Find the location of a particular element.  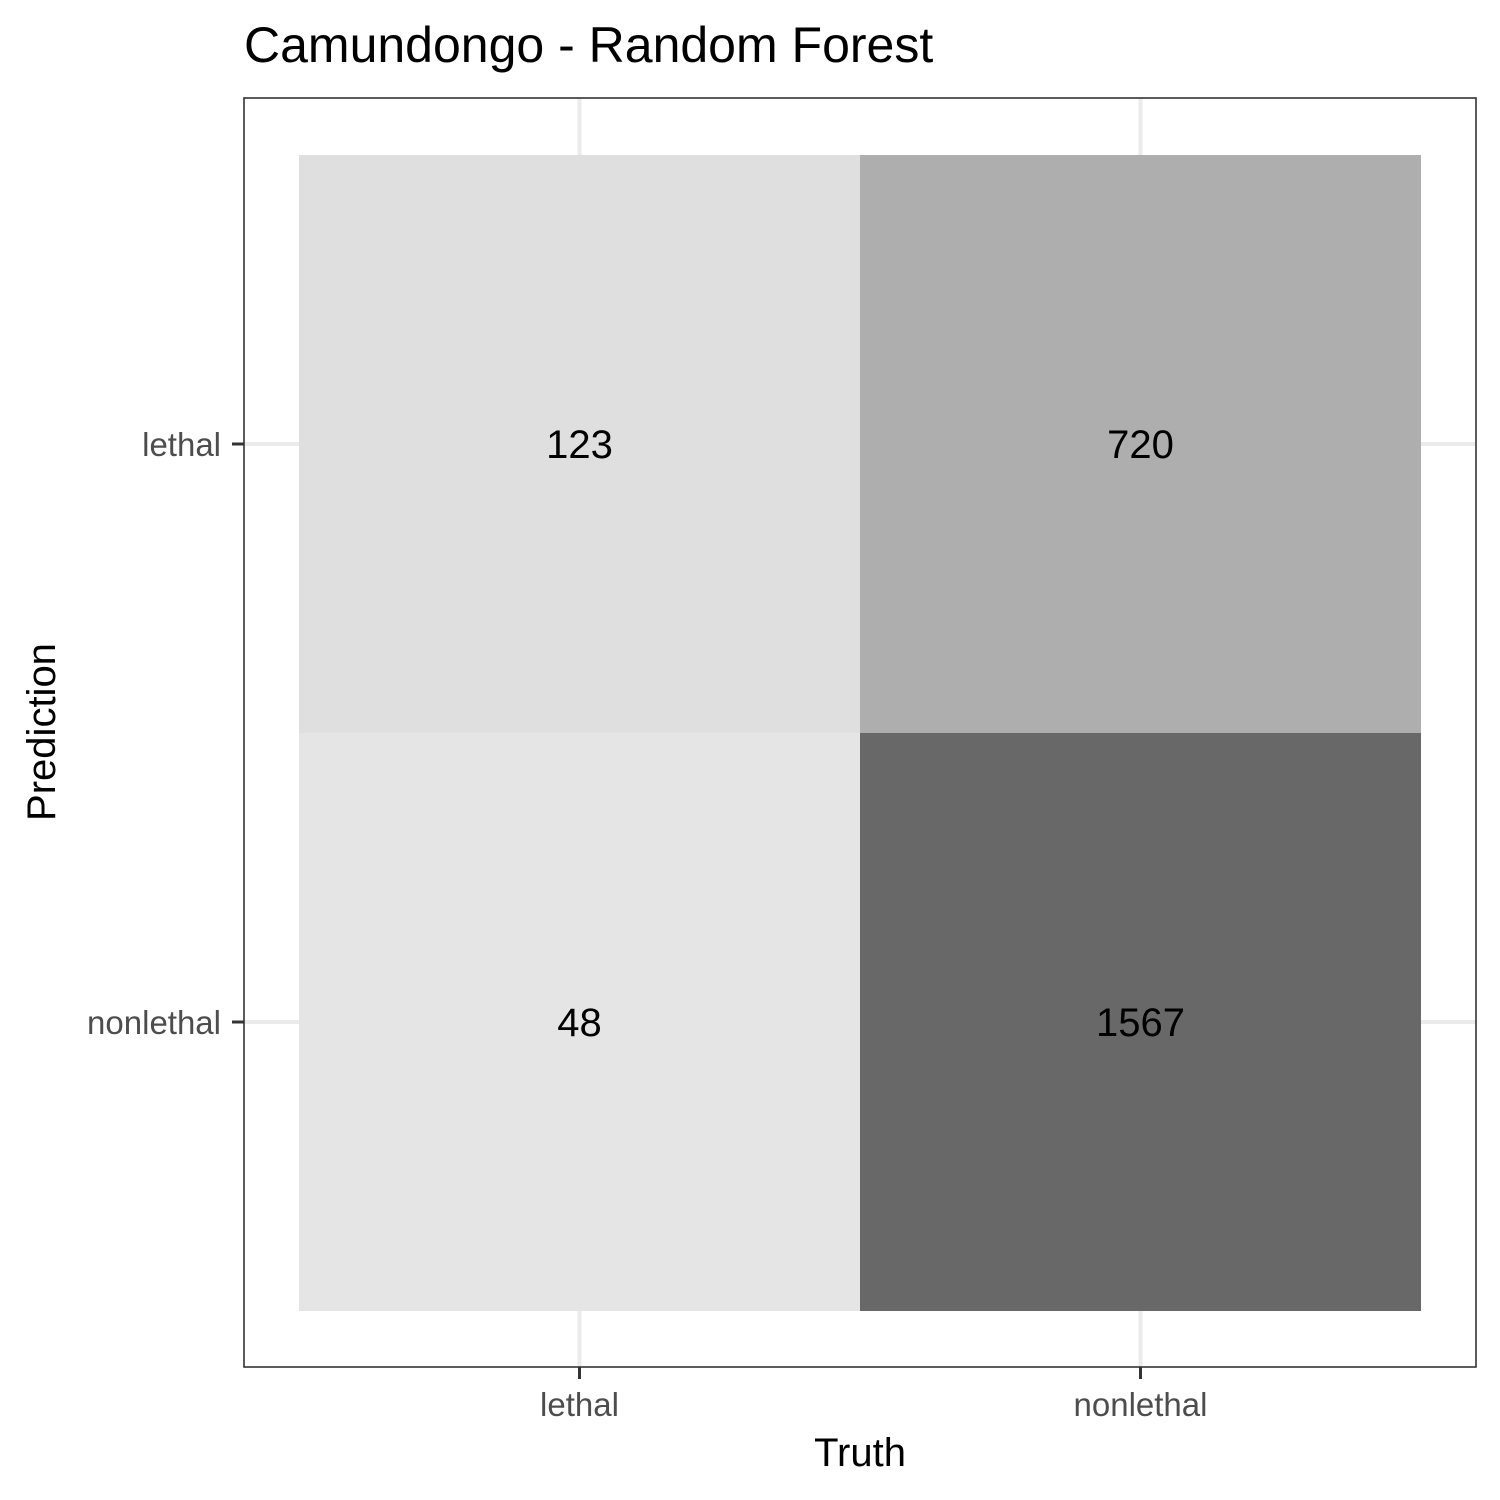

cell-value-label-nonlethal-nonlethal: 1567 is located at coordinates (1140, 1023).